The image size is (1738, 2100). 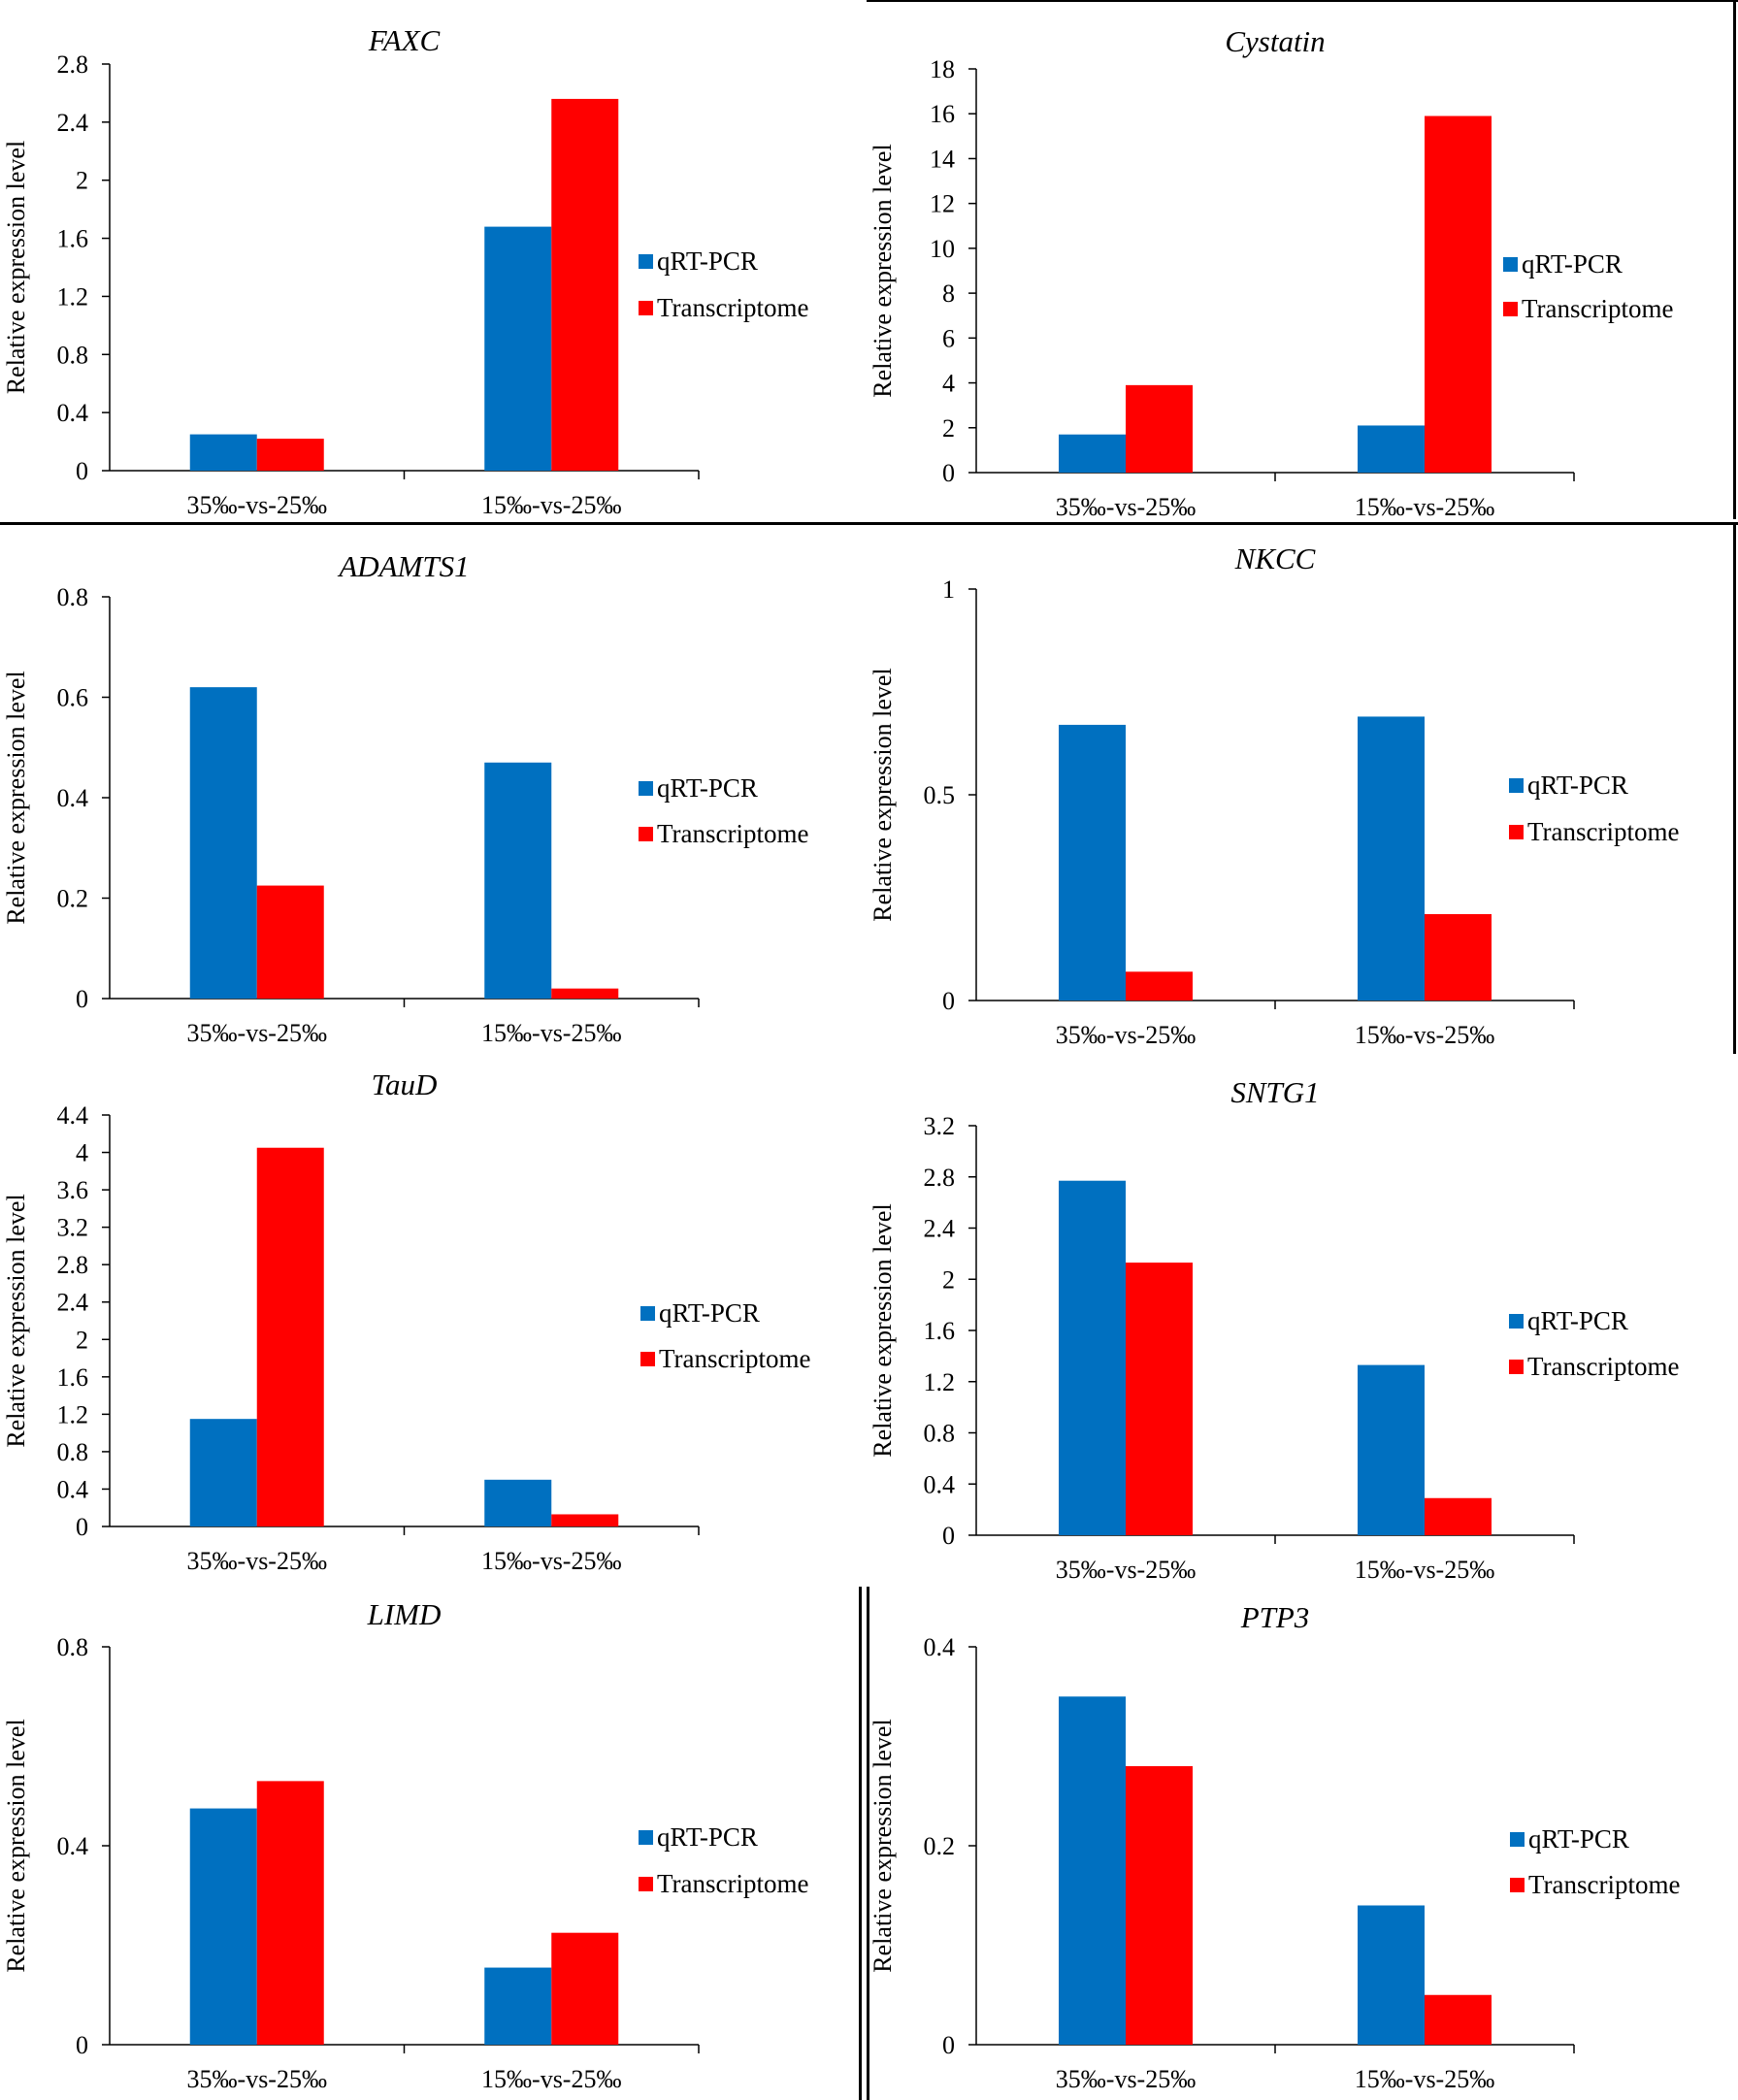 I want to click on panel-border-top-right, so click(x=1302, y=1).